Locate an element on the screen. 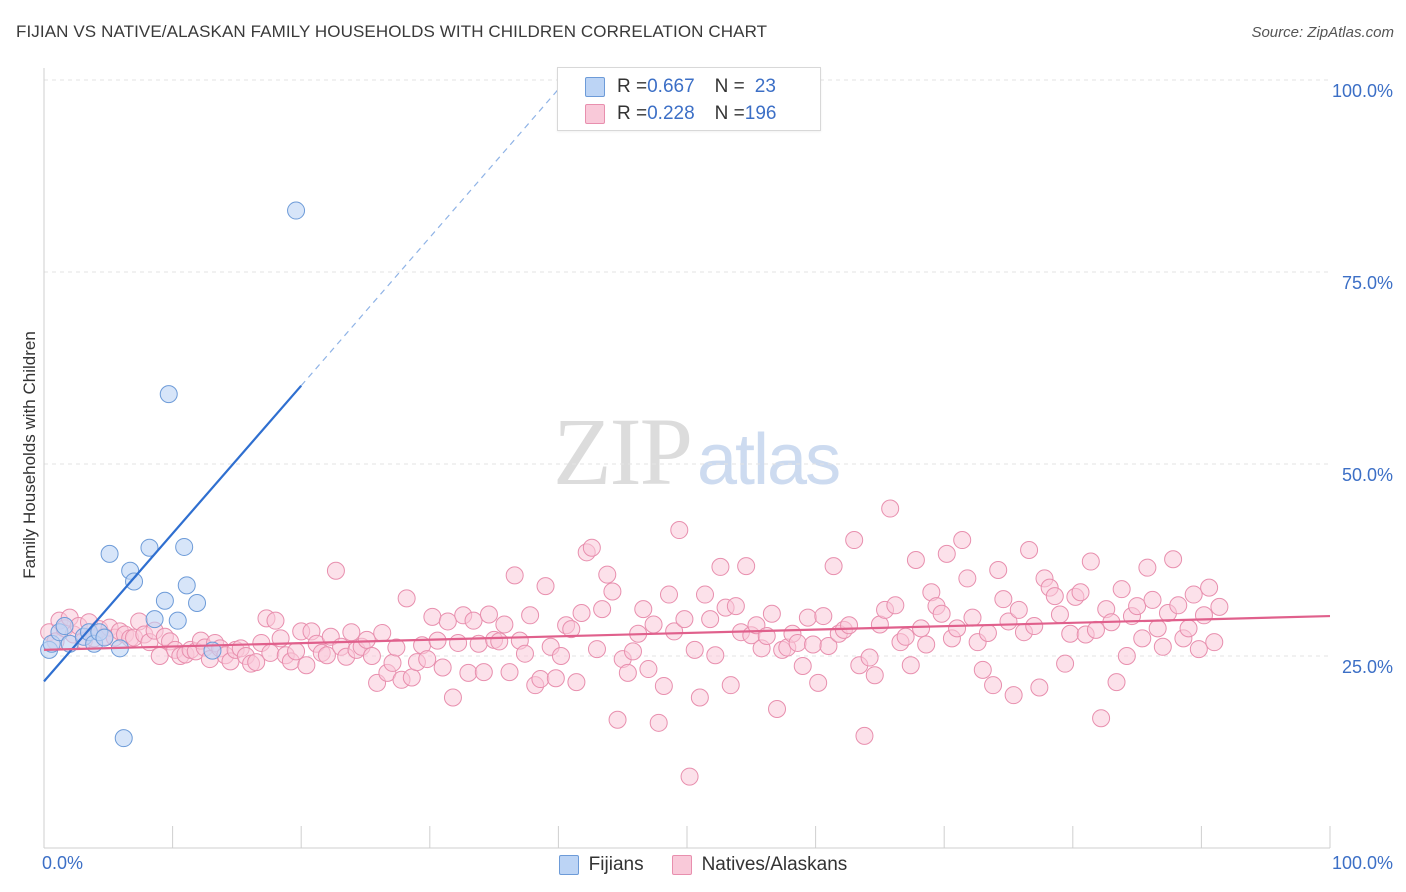 Image resolution: width=1406 pixels, height=892 pixels. source-credit: Source: ZipAtlas.com is located at coordinates (1322, 32).